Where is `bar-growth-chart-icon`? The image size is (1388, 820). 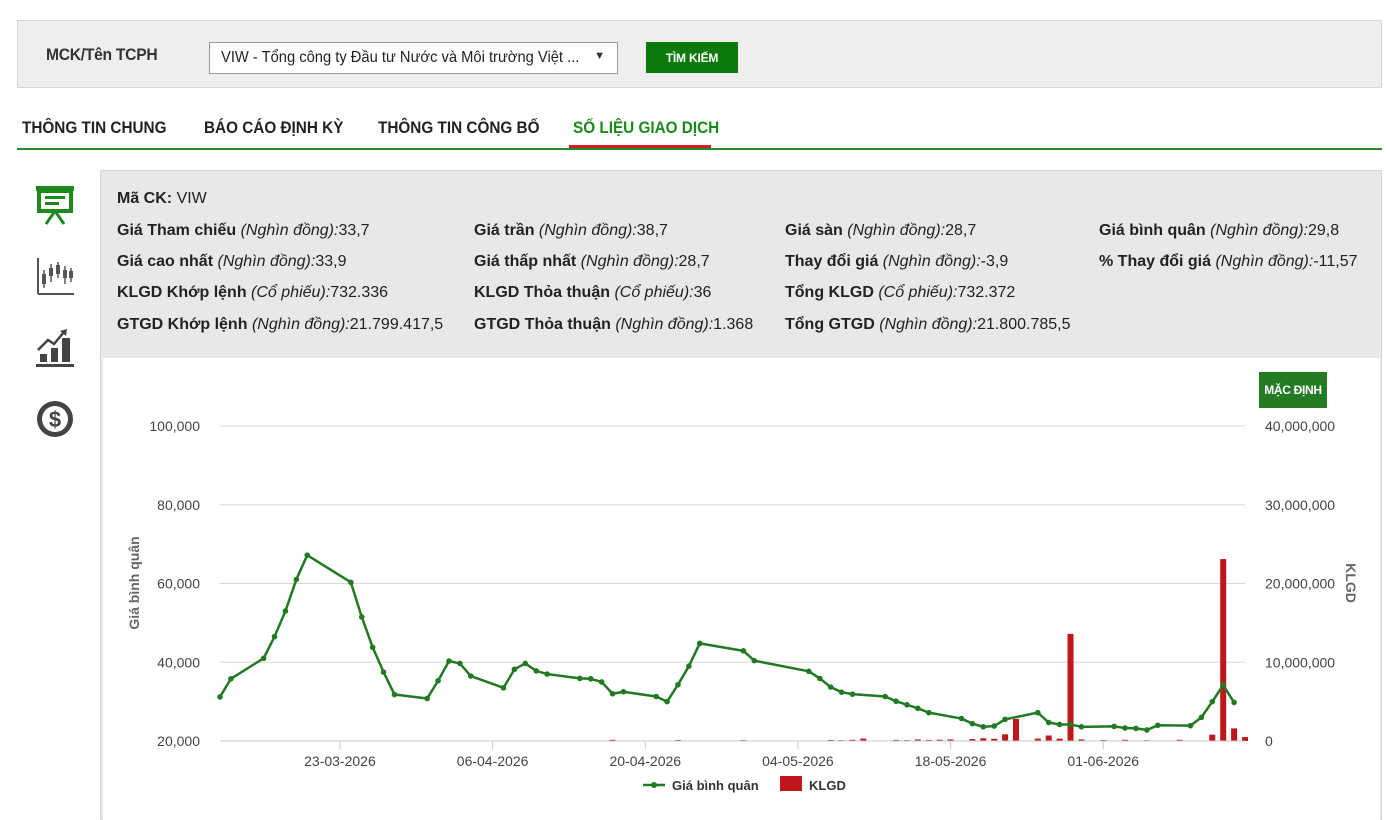 bar-growth-chart-icon is located at coordinates (55, 347).